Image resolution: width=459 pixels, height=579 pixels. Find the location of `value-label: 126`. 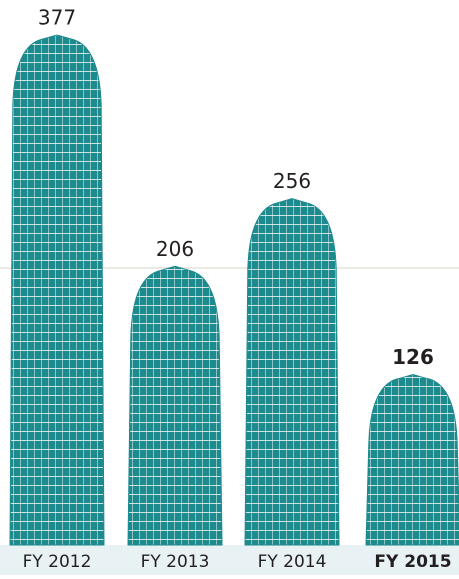

value-label: 126 is located at coordinates (413, 357).